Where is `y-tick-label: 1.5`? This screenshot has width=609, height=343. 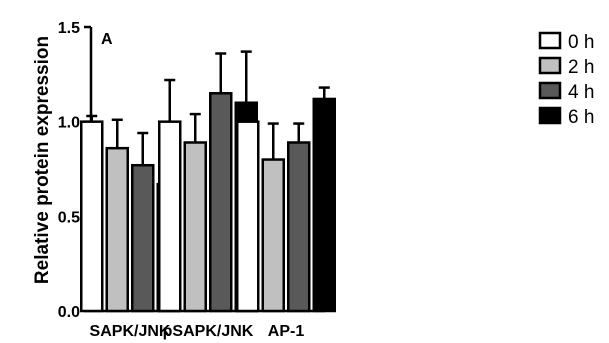 y-tick-label: 1.5 is located at coordinates (69, 28).